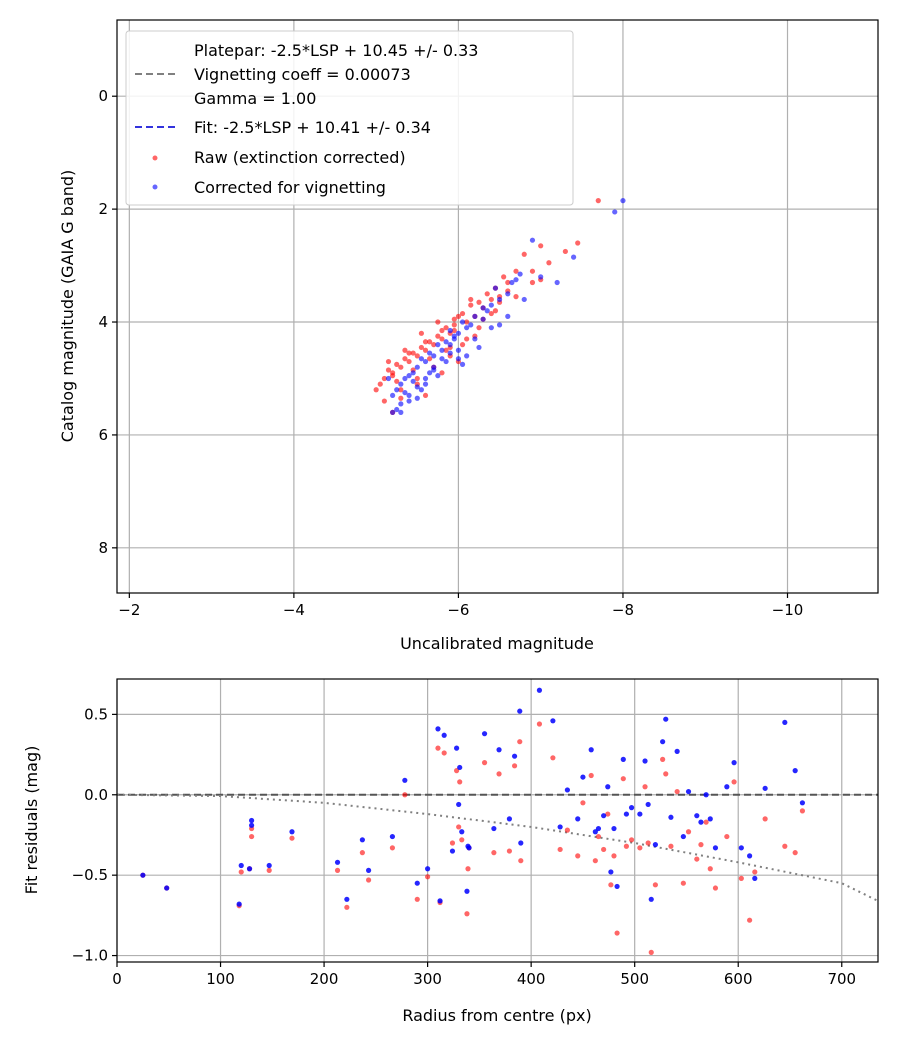  Describe the element at coordinates (107, 322) in the screenshot. I see `calibration-y-ticks: 0 2 4 6 8` at that location.